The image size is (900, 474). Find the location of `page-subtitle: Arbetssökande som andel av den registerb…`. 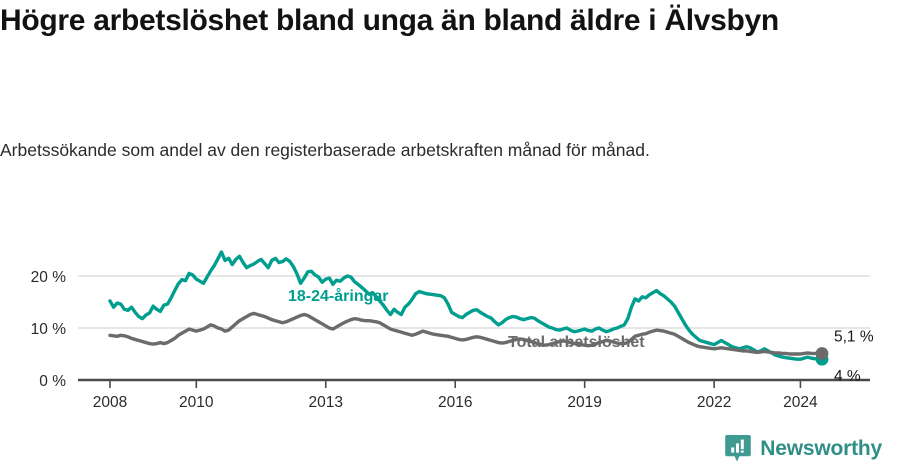

page-subtitle: Arbetssökande som andel av den registerb… is located at coordinates (325, 150).